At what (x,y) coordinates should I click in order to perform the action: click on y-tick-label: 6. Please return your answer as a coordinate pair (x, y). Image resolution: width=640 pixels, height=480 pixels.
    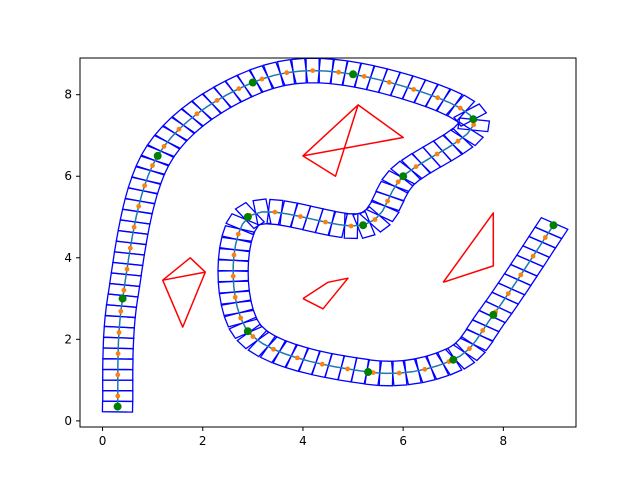
    Looking at the image, I should click on (68, 176).